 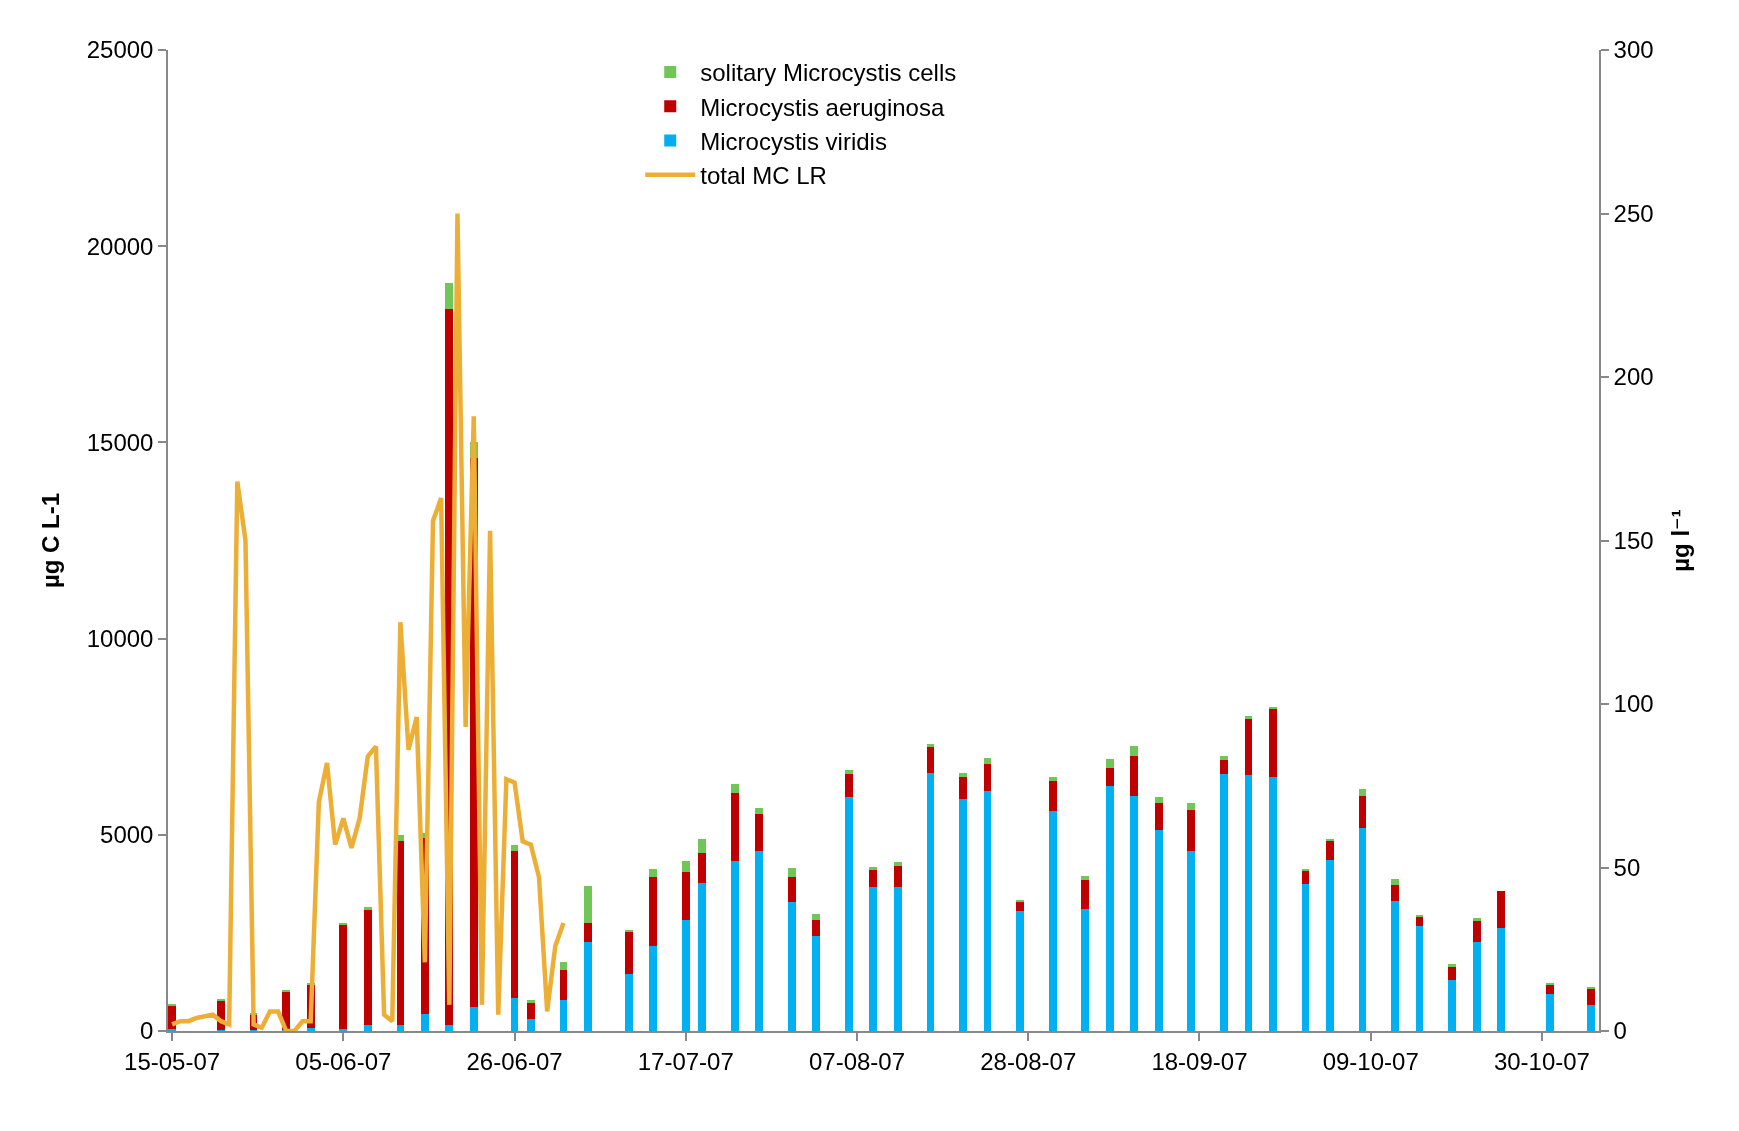 What do you see at coordinates (1620, 1031) in the screenshot?
I see `y2-tick-label: 0` at bounding box center [1620, 1031].